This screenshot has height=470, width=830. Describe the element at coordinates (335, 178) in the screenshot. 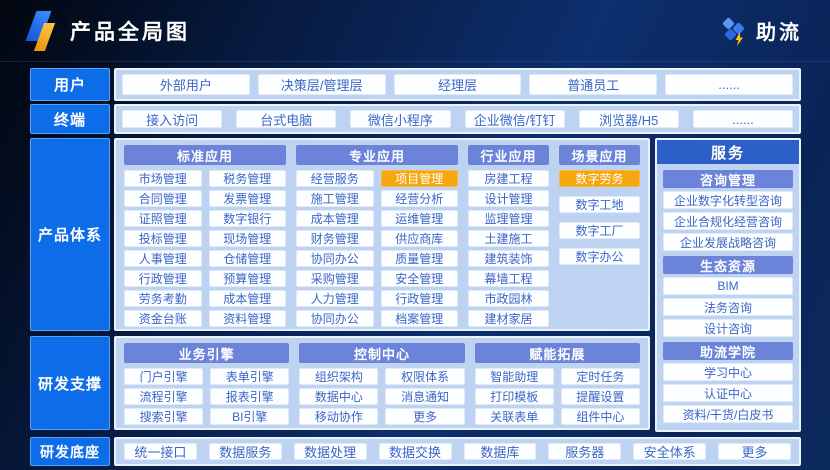

I see `item-chip: 经营服务` at that location.